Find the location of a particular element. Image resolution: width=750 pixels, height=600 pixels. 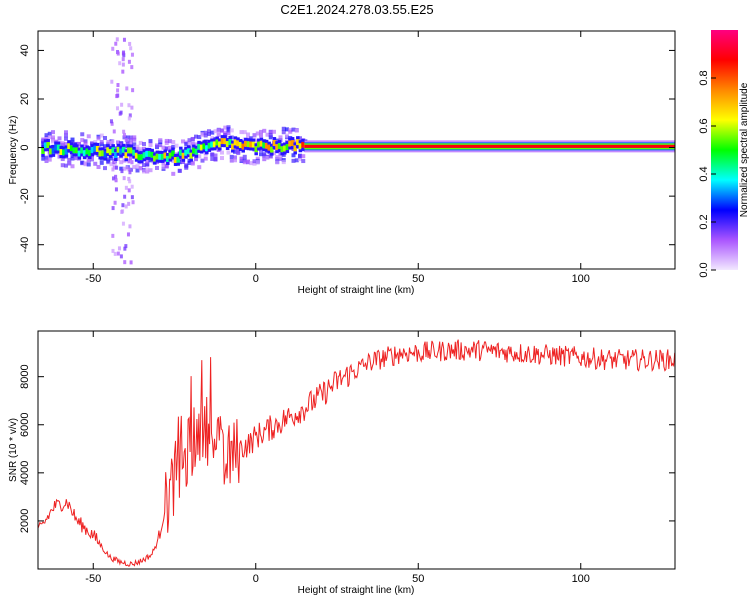

colorbar-tick-label: 0.8 is located at coordinates (704, 77).